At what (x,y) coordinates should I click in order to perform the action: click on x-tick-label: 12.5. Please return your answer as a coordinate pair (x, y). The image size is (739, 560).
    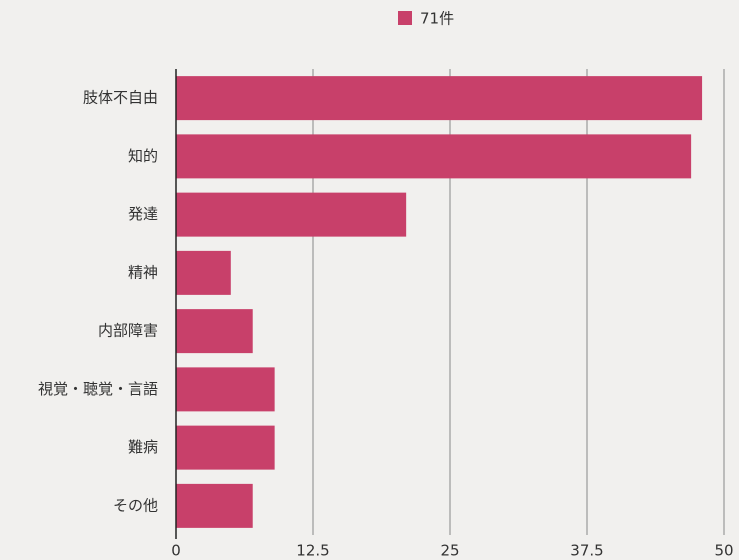
    Looking at the image, I should click on (312, 551).